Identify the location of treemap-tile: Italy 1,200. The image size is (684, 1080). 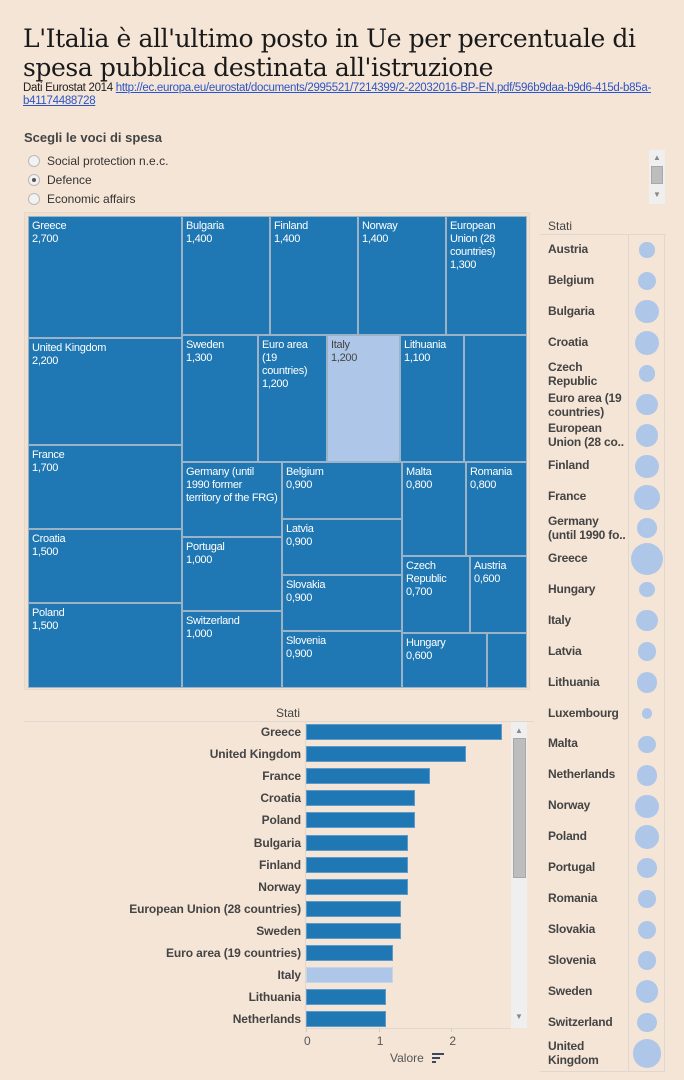
(363, 398).